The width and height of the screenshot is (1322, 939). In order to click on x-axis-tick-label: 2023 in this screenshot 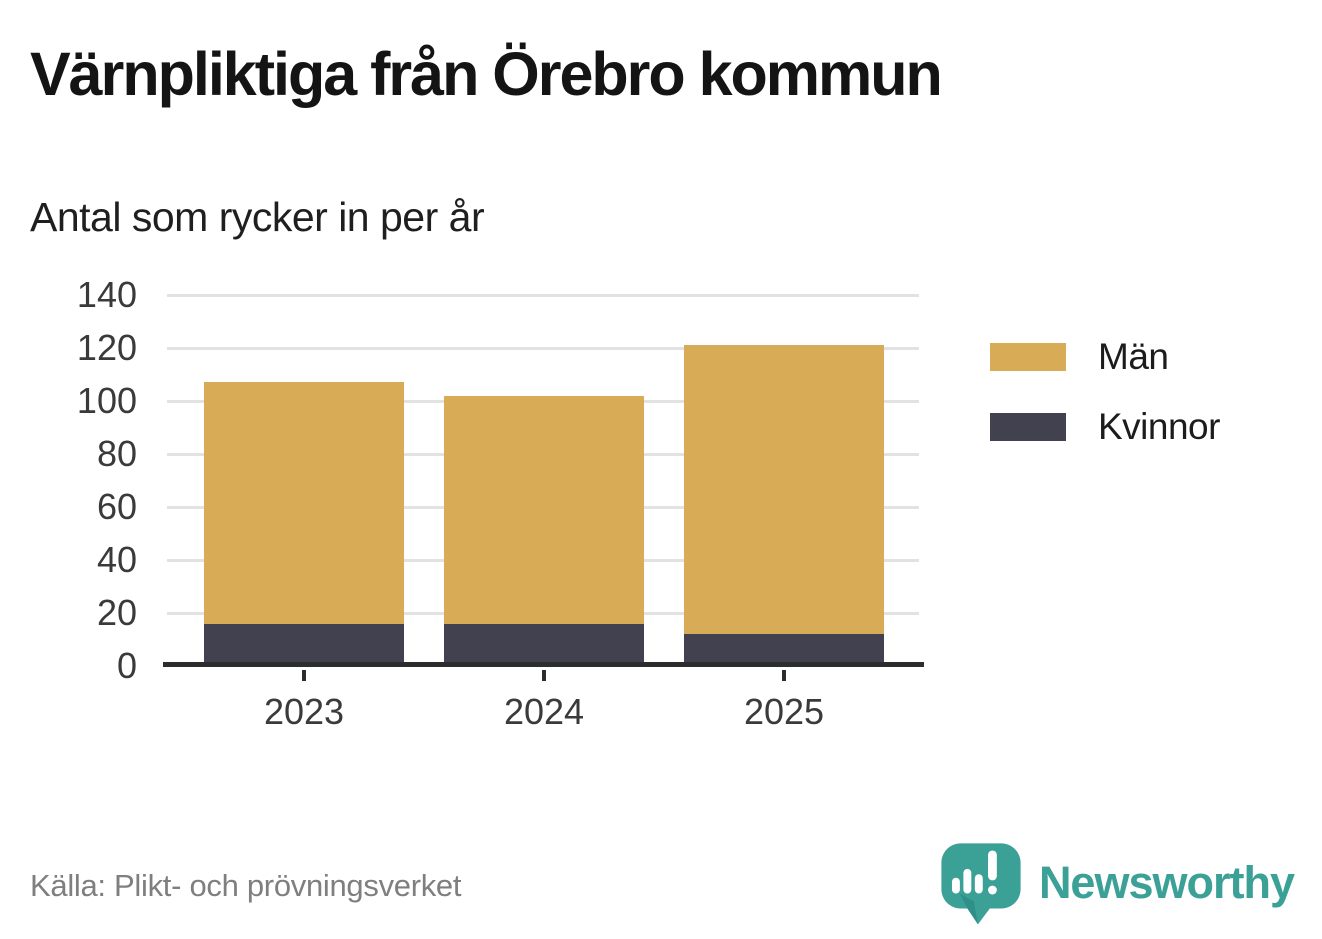, I will do `click(304, 711)`.